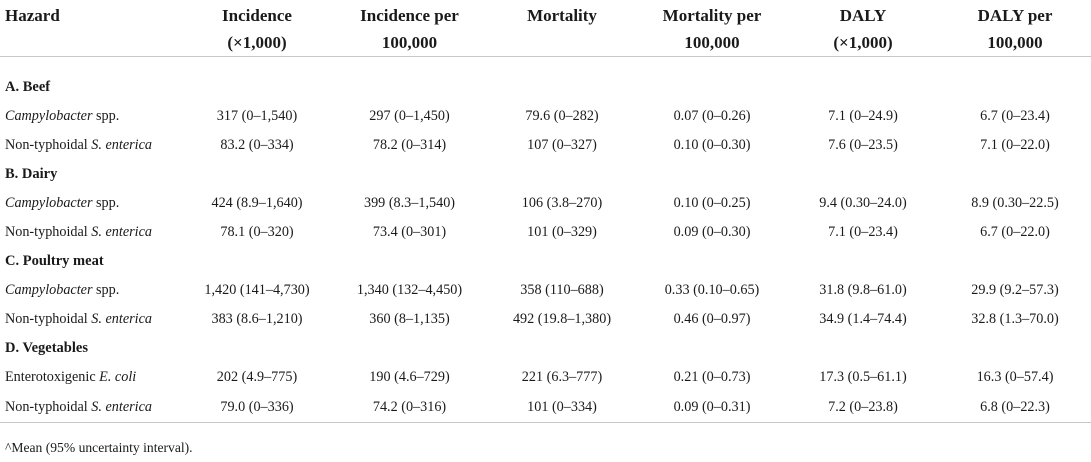  I want to click on section-title: A. Beef, so click(28, 87).